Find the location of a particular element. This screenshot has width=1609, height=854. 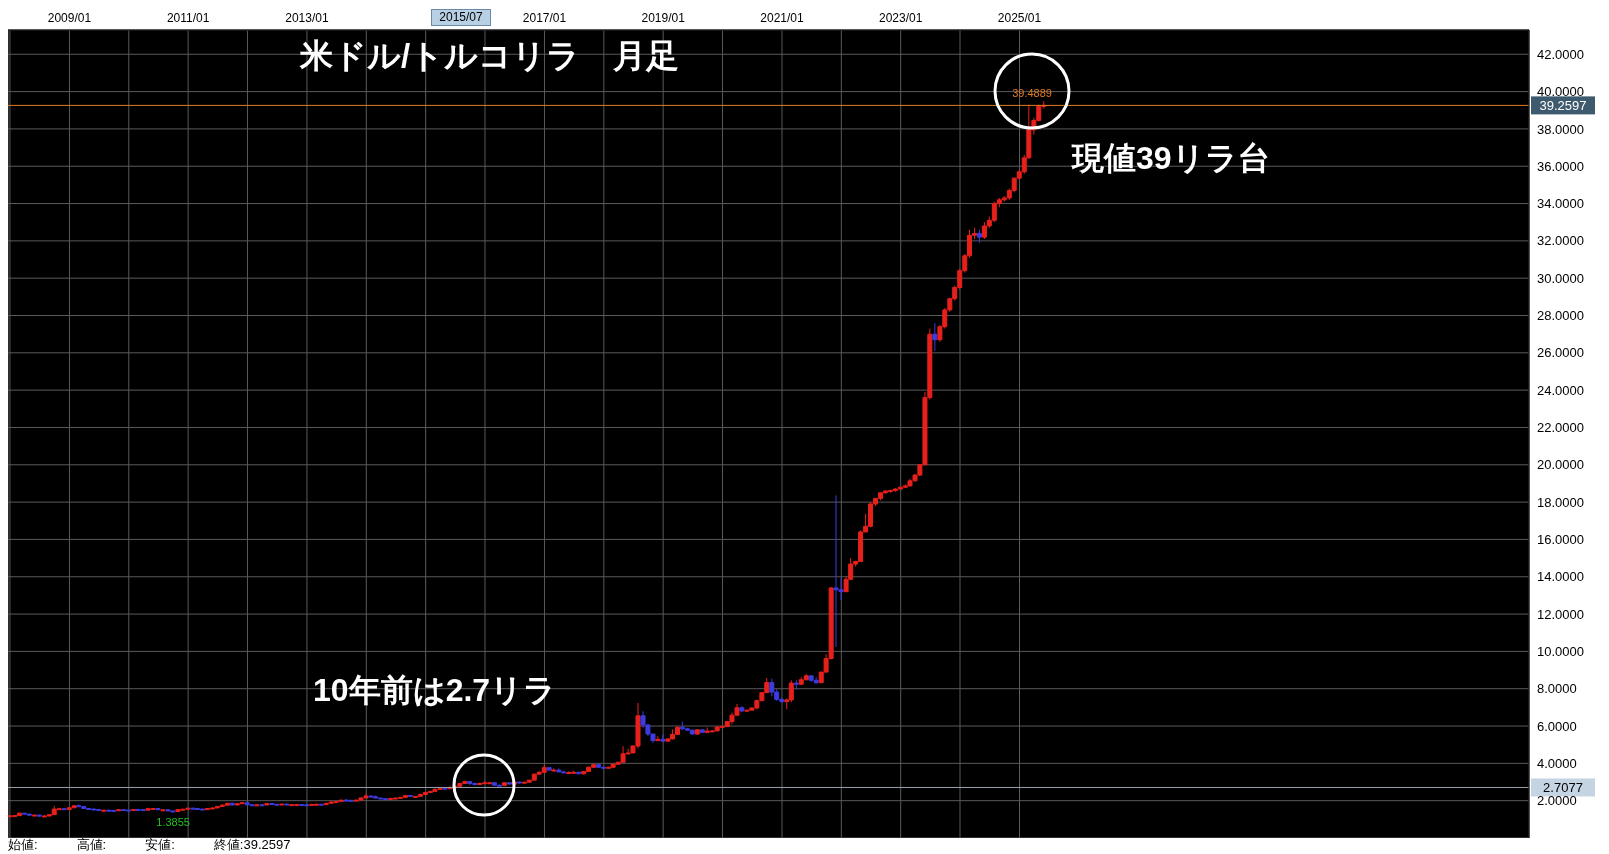

annotation: 始値: 高値: 安値: 終値:39.2597 is located at coordinates (150, 844).